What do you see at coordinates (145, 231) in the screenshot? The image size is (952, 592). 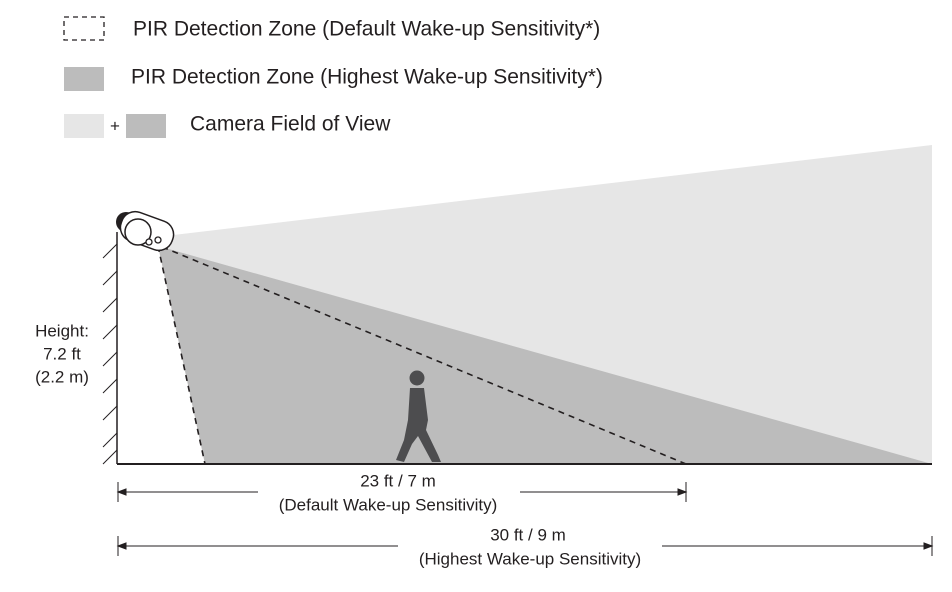 I see `camera` at bounding box center [145, 231].